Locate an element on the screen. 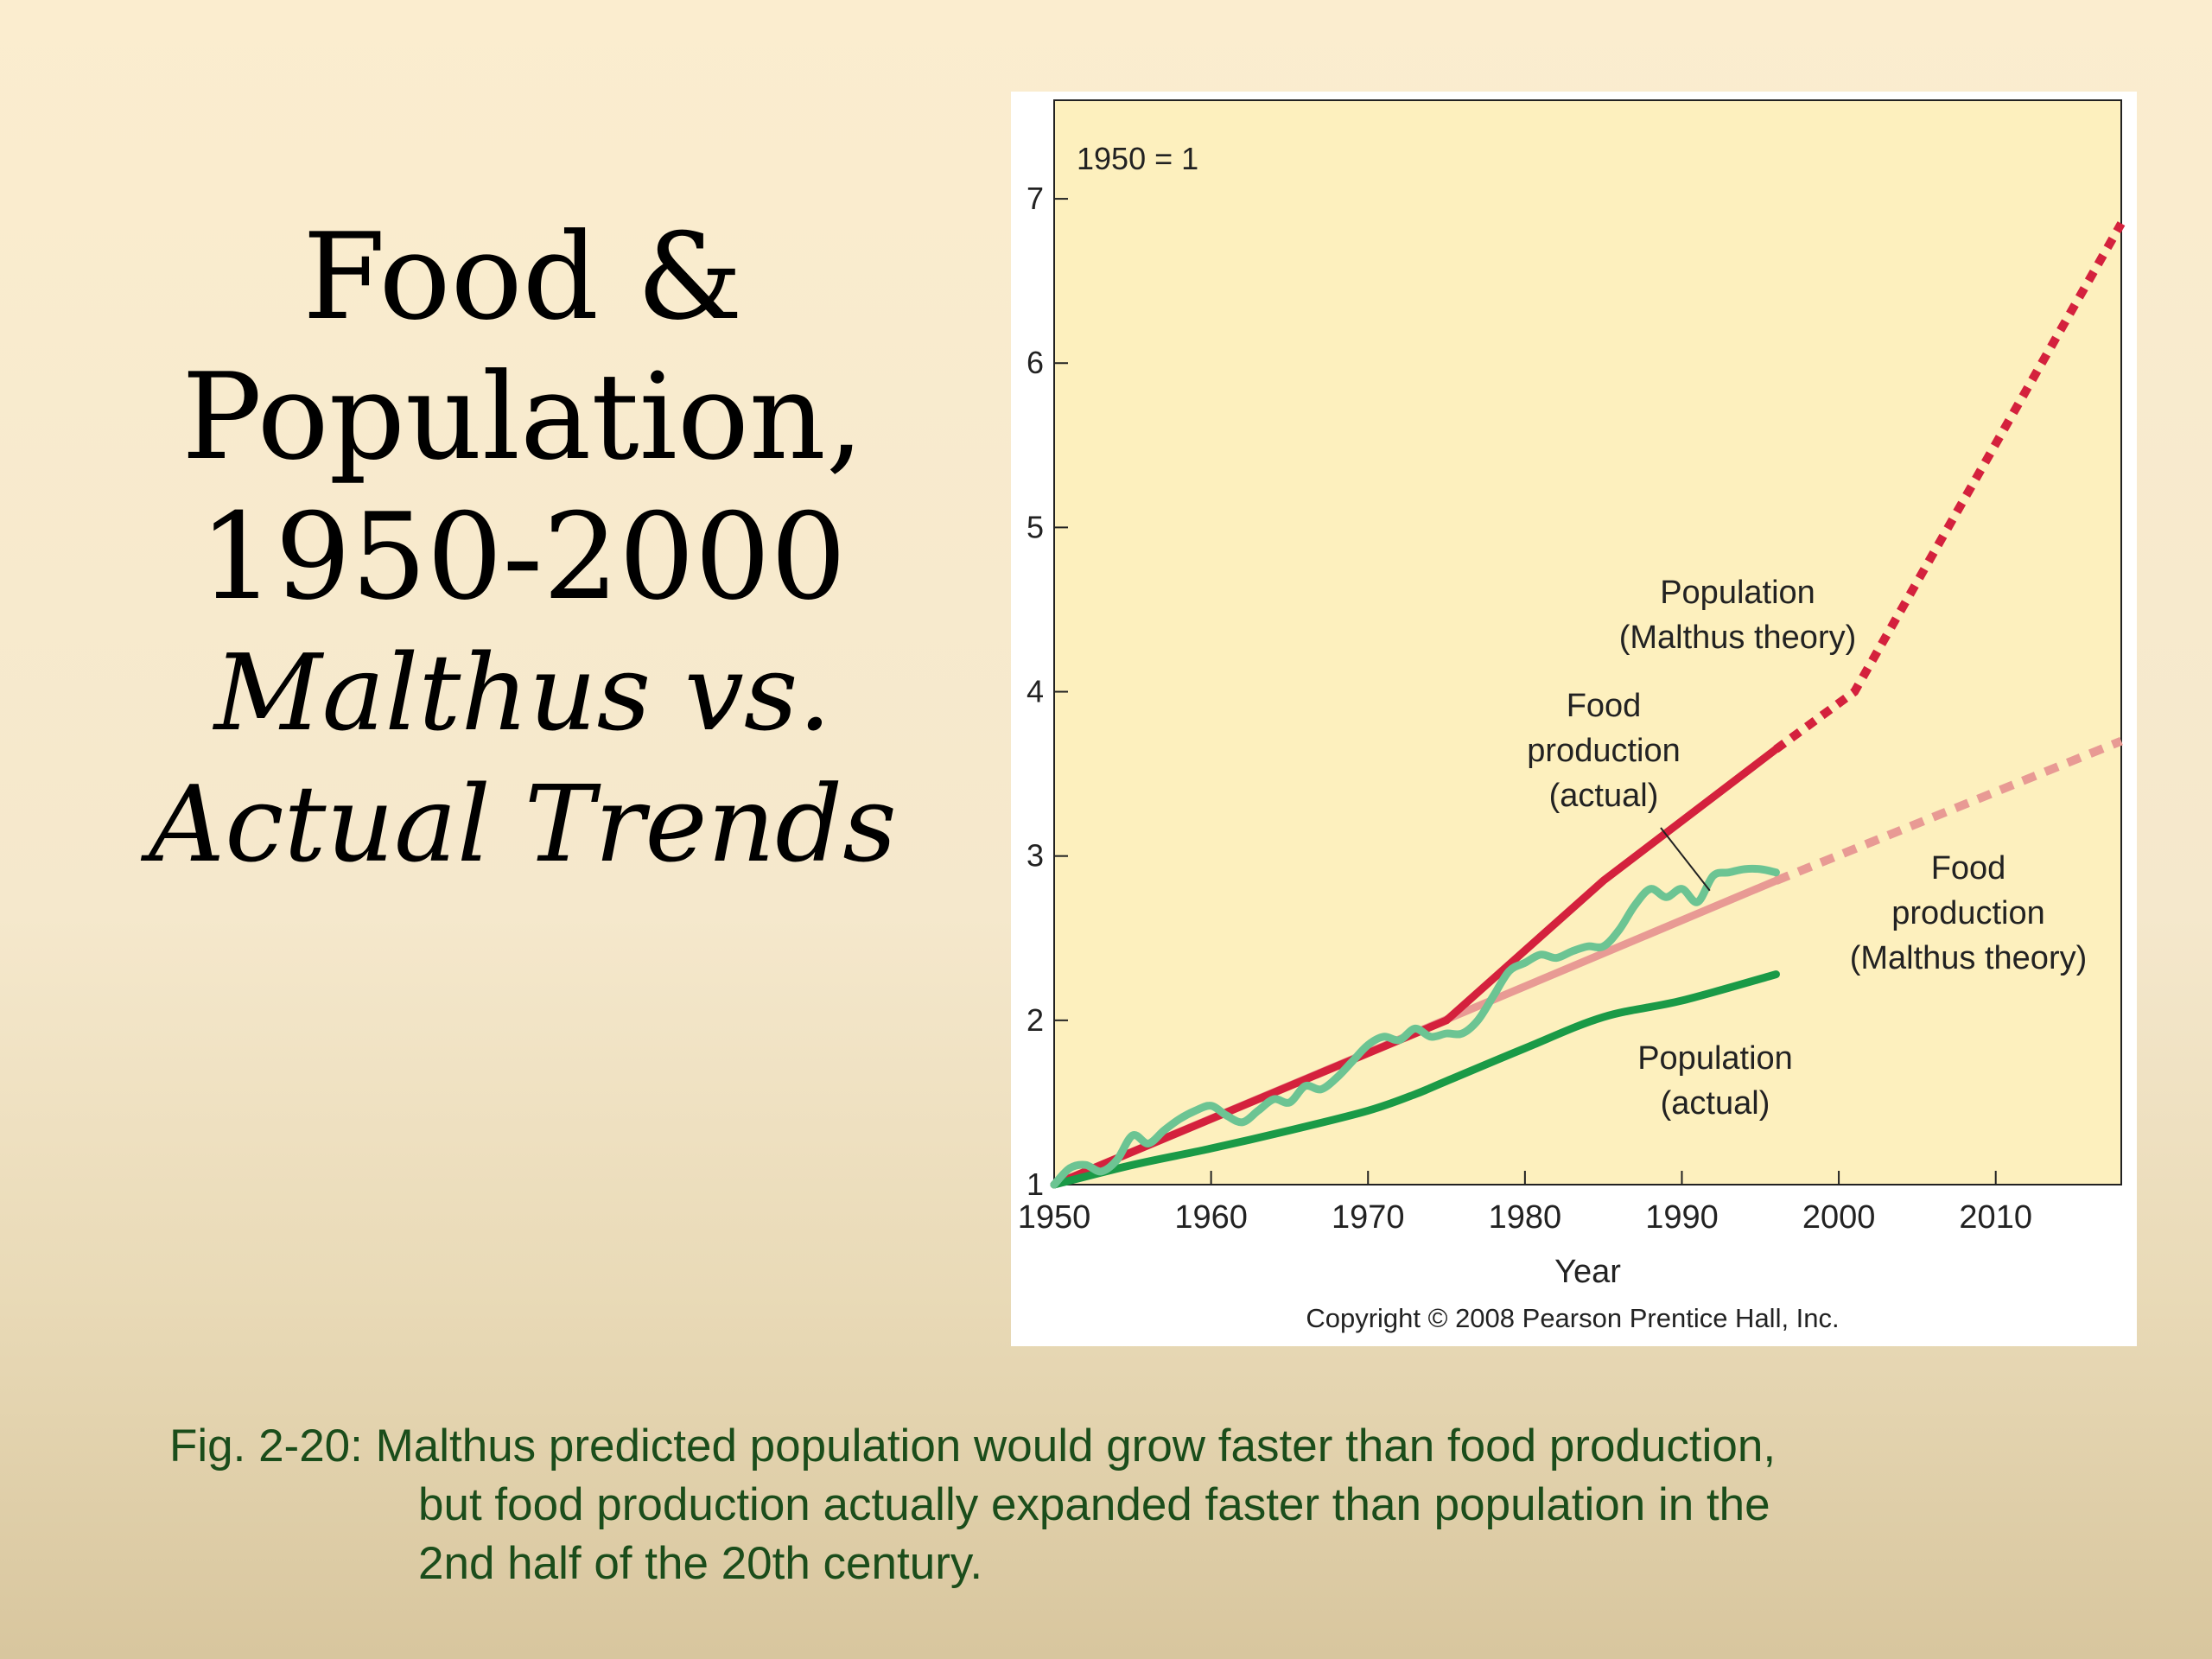 The image size is (2212, 1659). label-food-malthus: Food is located at coordinates (1968, 868).